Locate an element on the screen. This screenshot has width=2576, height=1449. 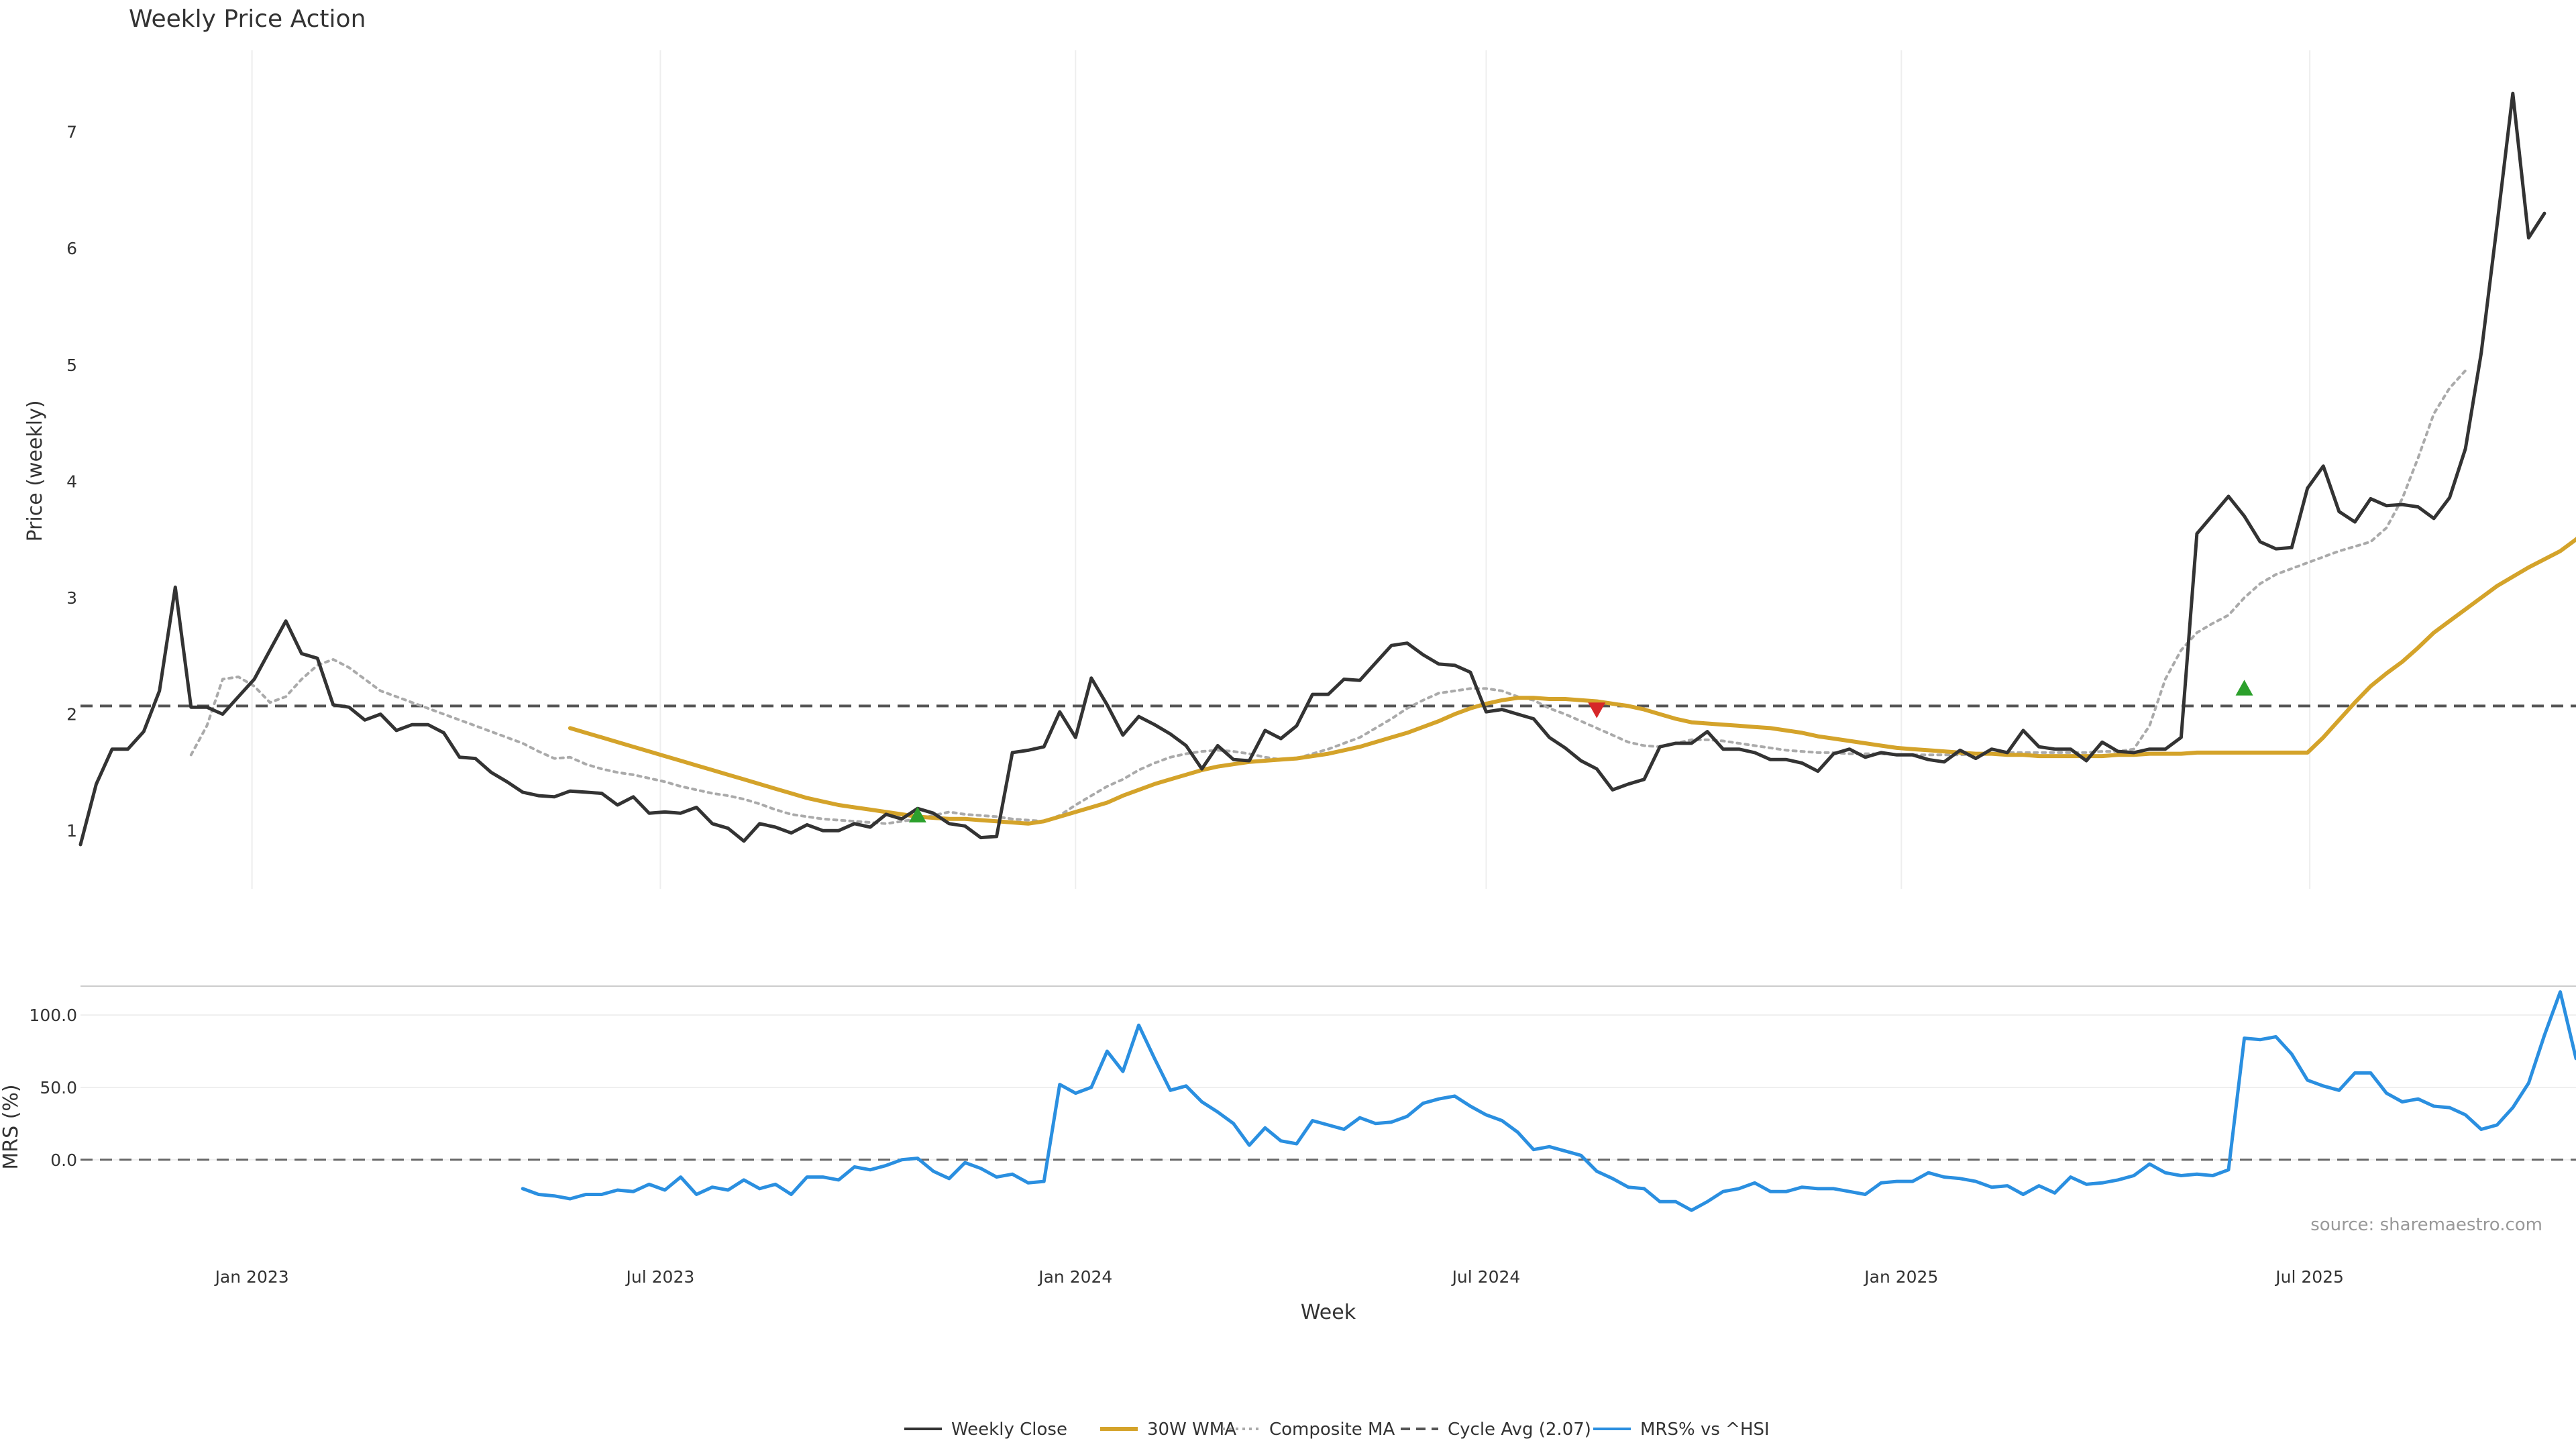
mrs-tick-label: 50.0 is located at coordinates (58, 1087).